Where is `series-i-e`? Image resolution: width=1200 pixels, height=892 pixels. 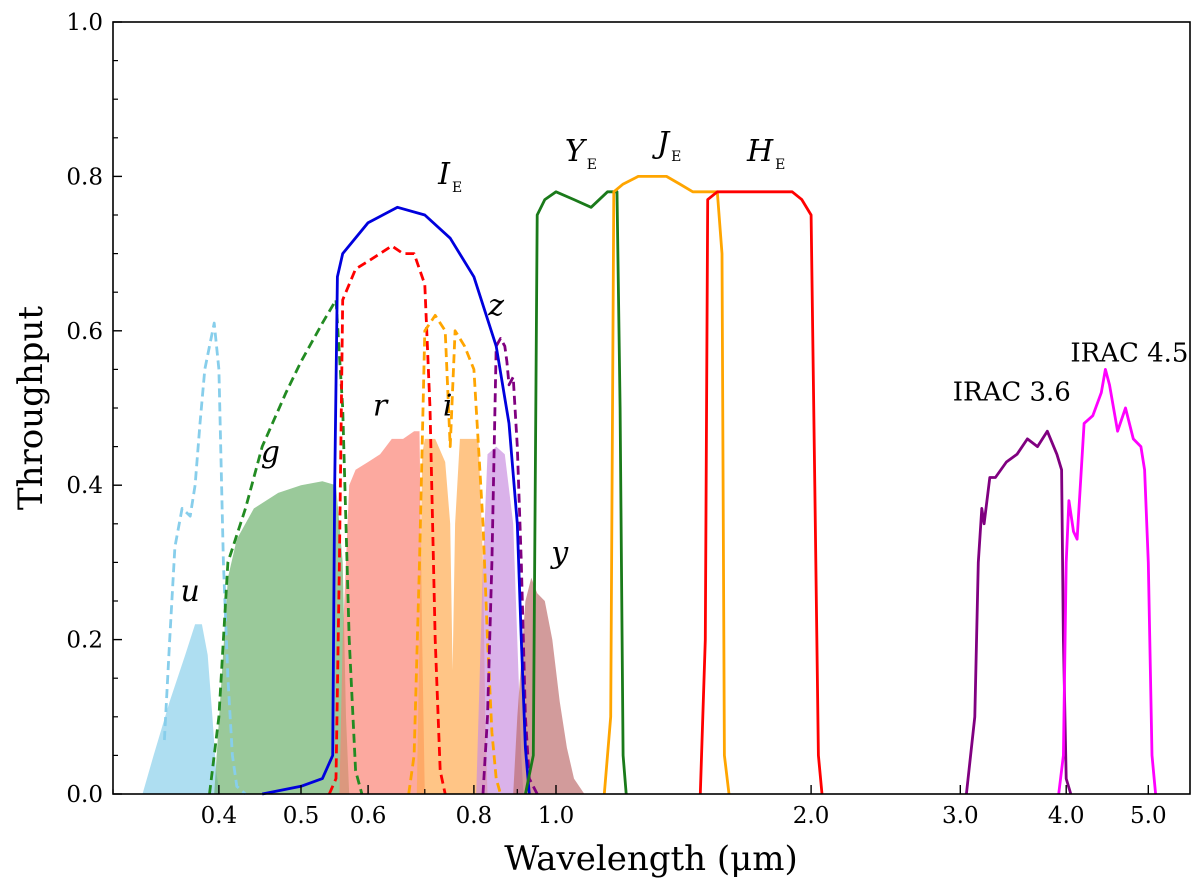 series-i-e is located at coordinates (396, 500).